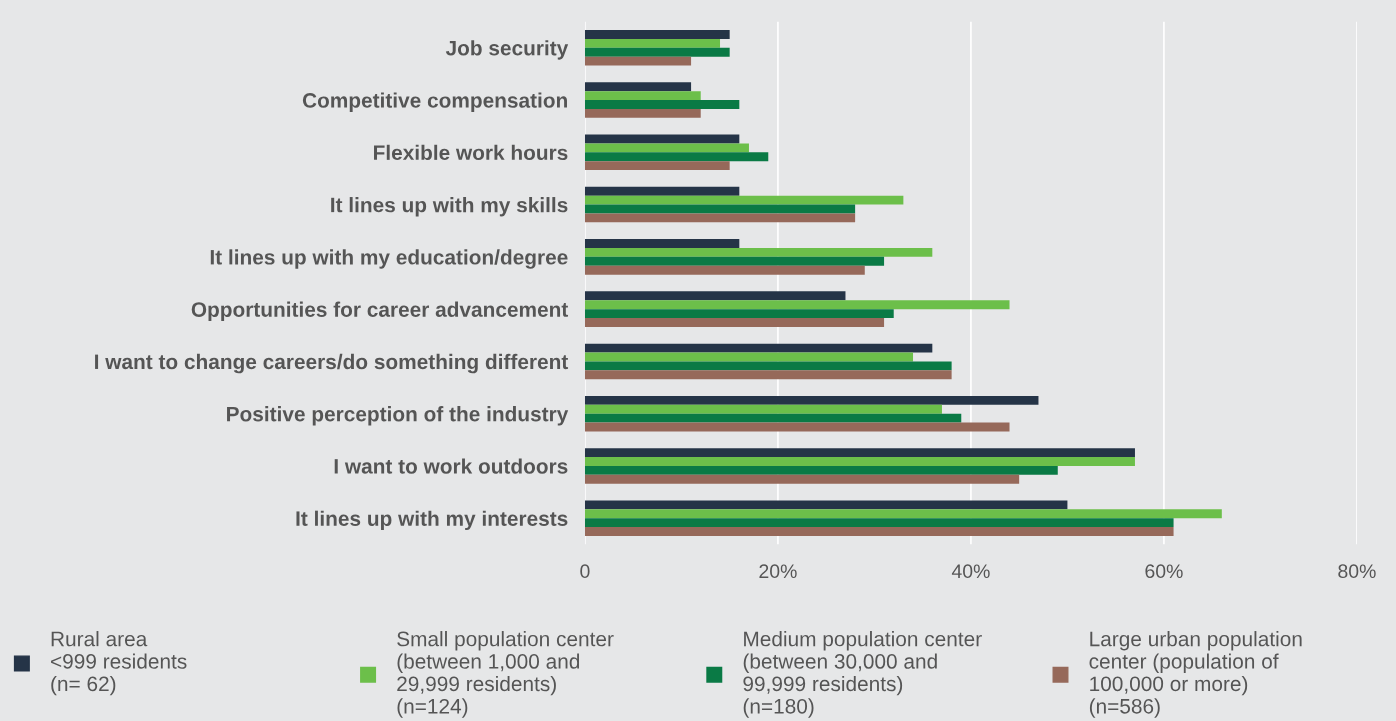 This screenshot has height=721, width=1396. Describe the element at coordinates (434, 102) in the screenshot. I see `y-tick-label: Competitive compensation` at that location.